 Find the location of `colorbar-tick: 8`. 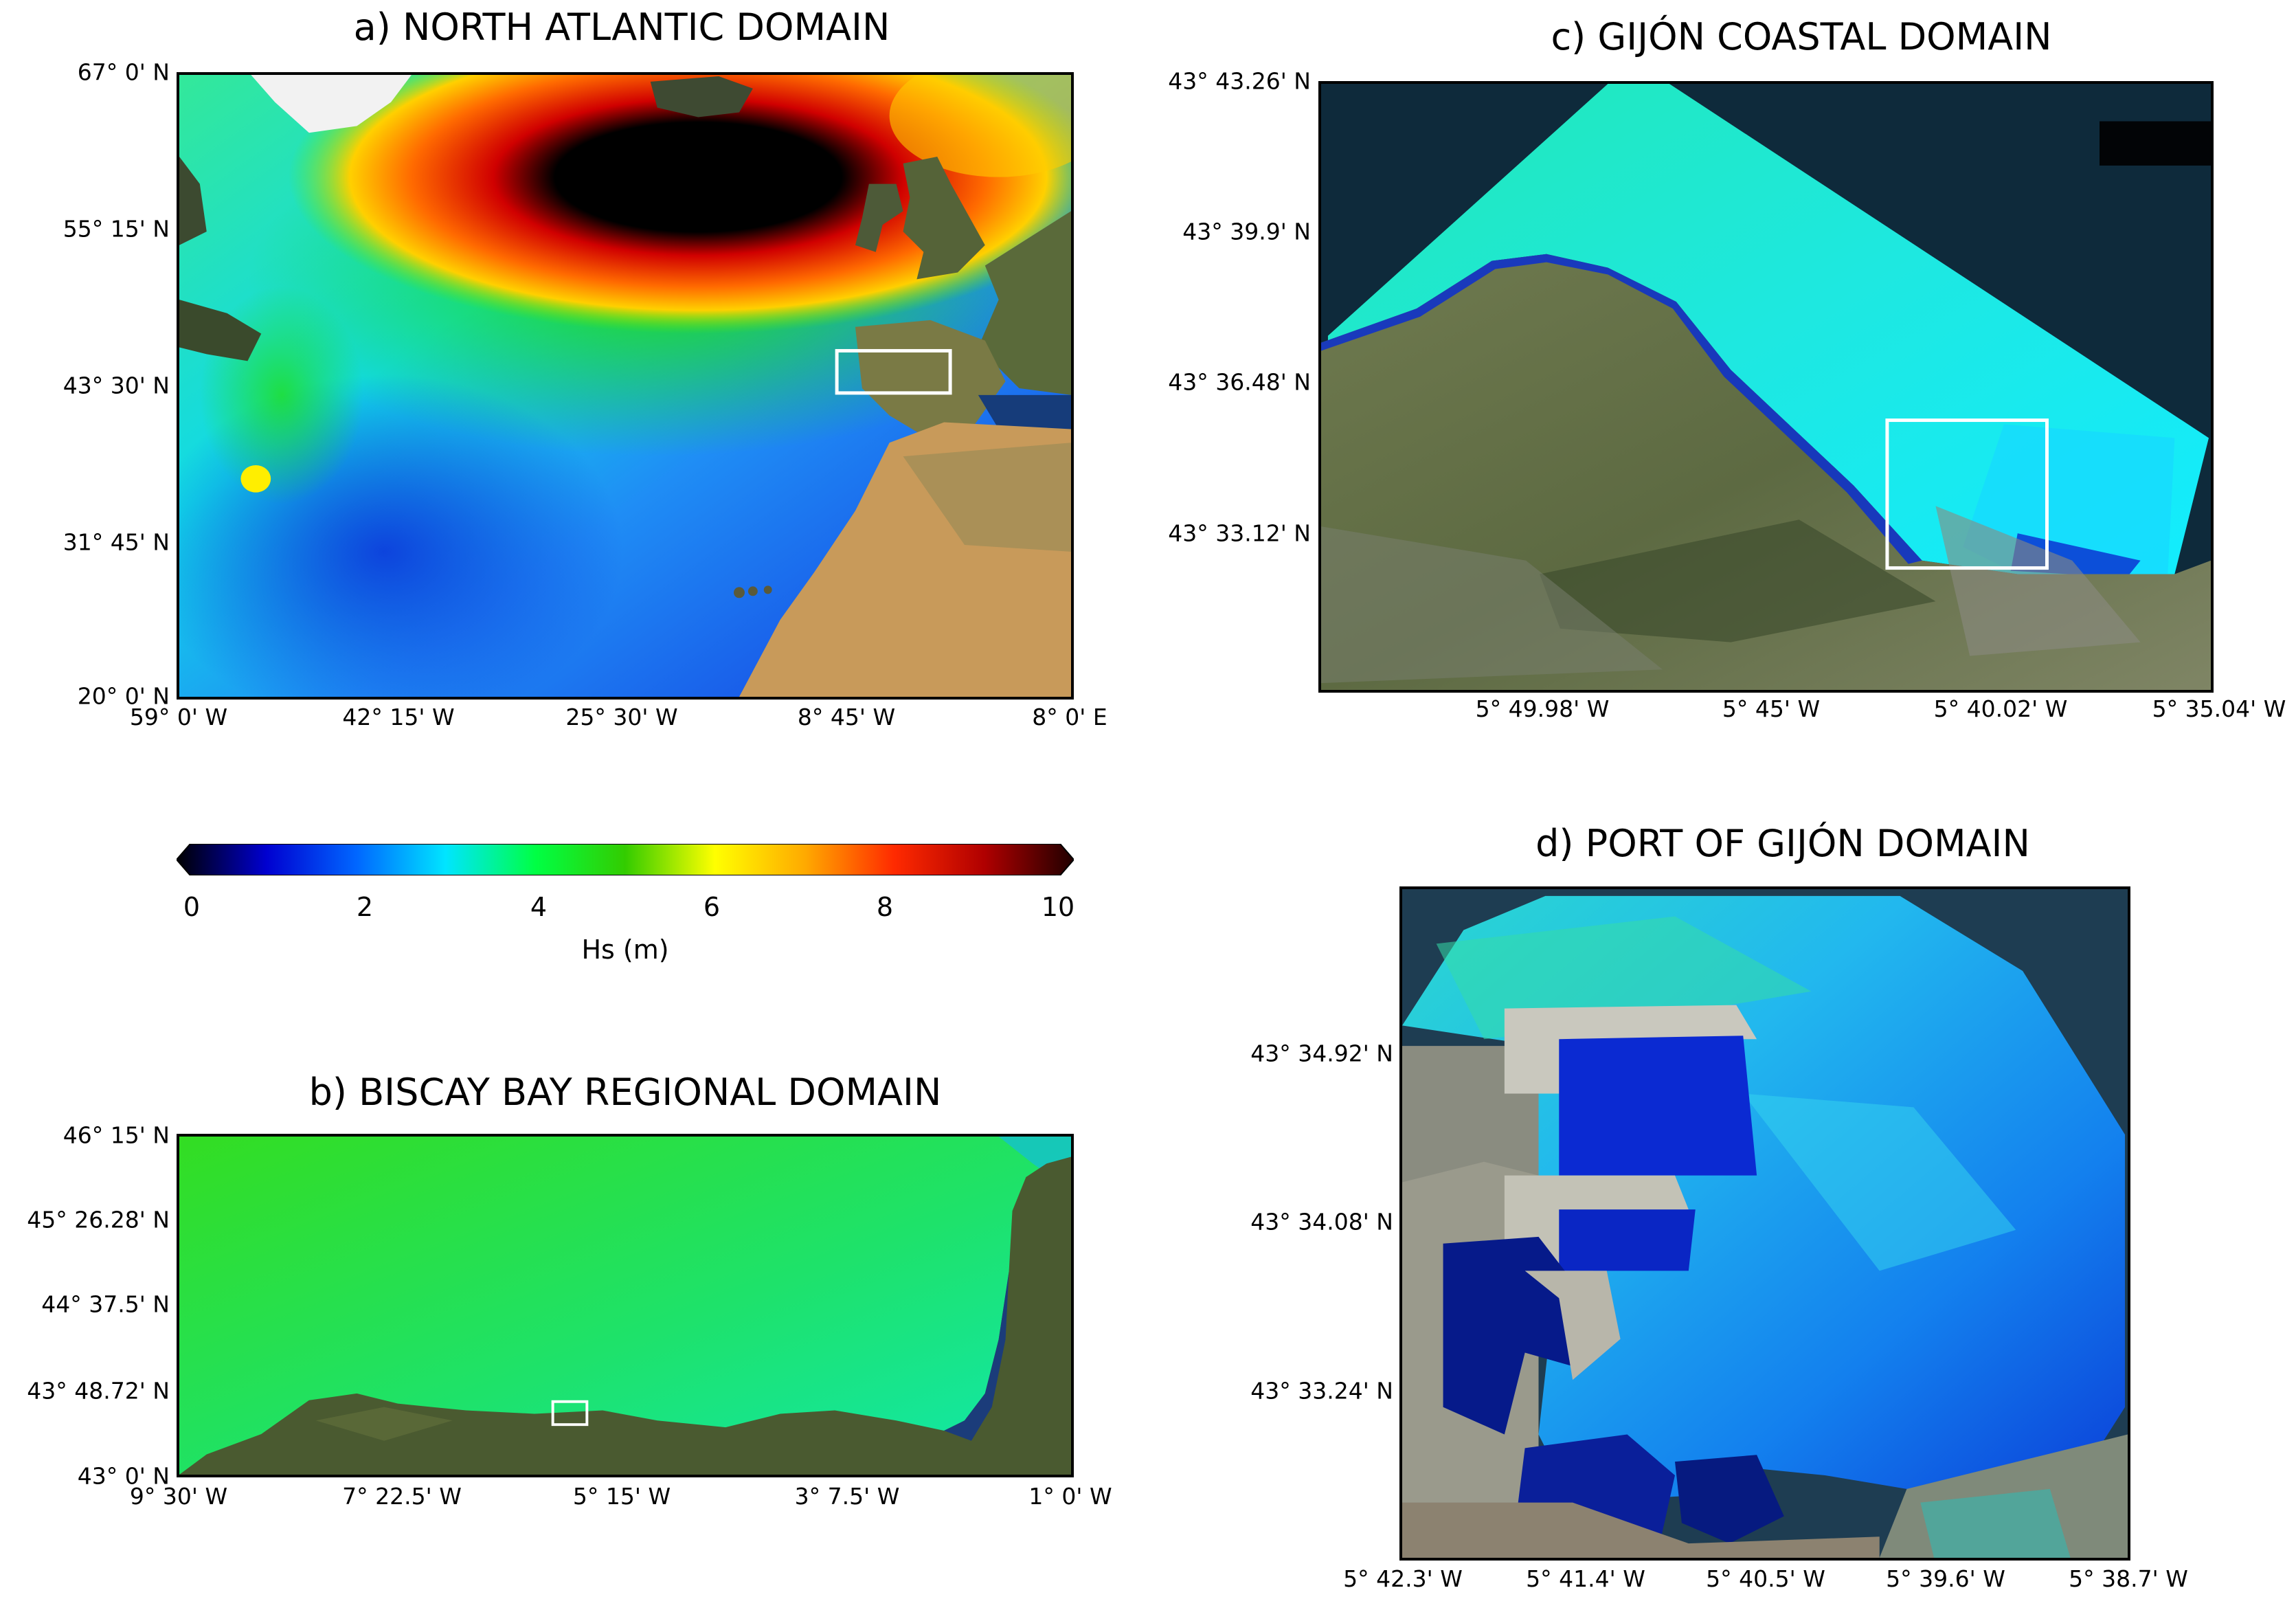

colorbar-tick: 8 is located at coordinates (885, 907).